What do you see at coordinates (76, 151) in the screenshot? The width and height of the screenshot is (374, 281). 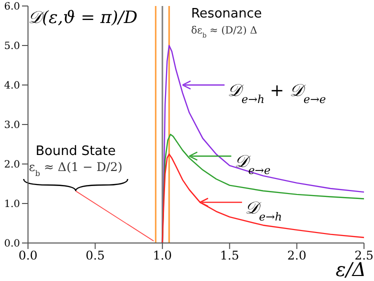 I see `annotation: Bound State` at bounding box center [76, 151].